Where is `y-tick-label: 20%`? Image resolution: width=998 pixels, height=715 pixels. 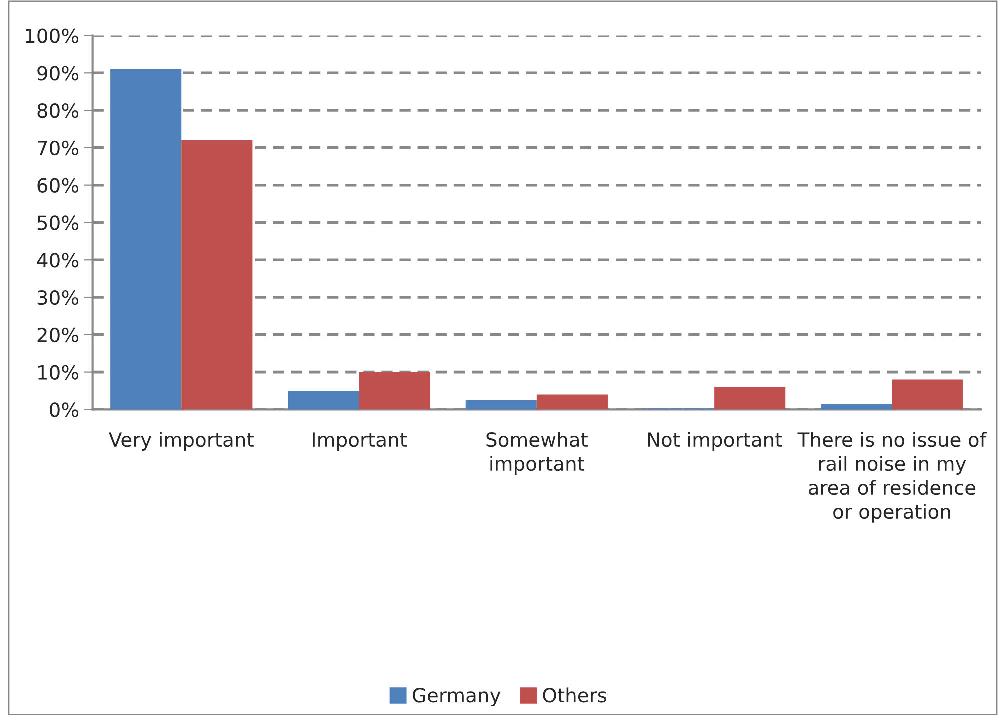 y-tick-label: 20% is located at coordinates (58, 335).